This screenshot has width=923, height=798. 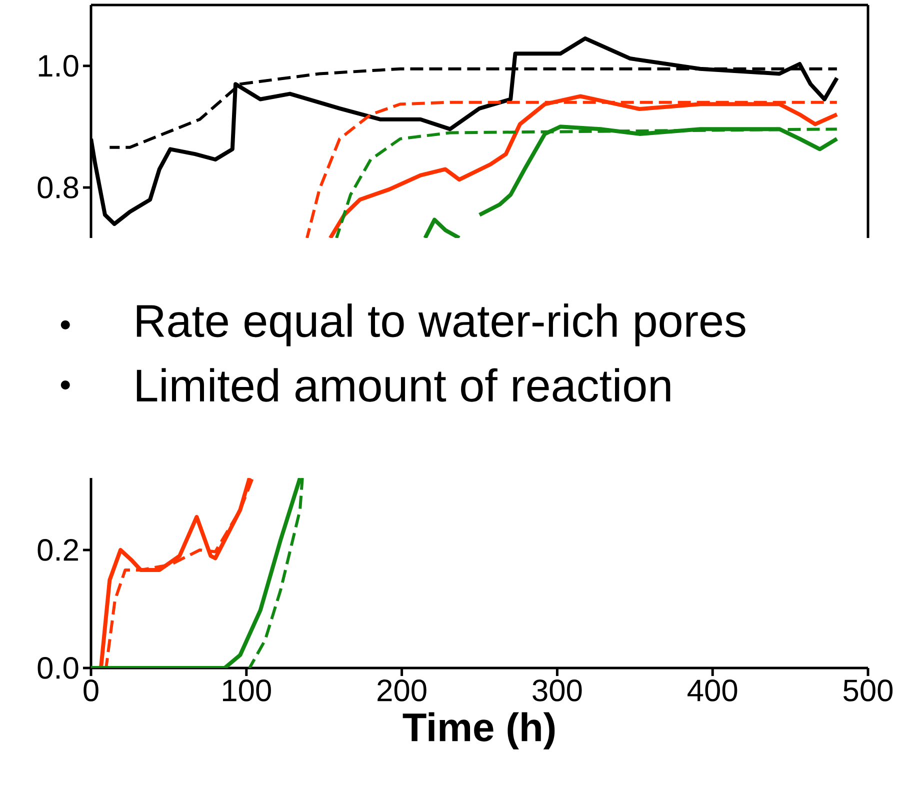 I want to click on y-tick-label: 1.0, so click(x=58, y=65).